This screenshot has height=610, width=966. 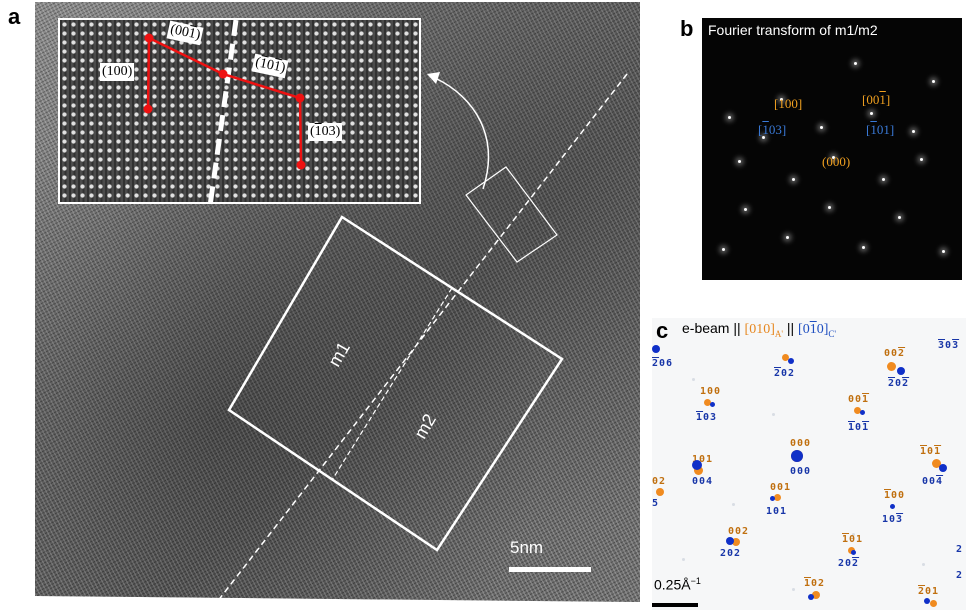 I want to click on hkl-label: 102, so click(x=815, y=583).